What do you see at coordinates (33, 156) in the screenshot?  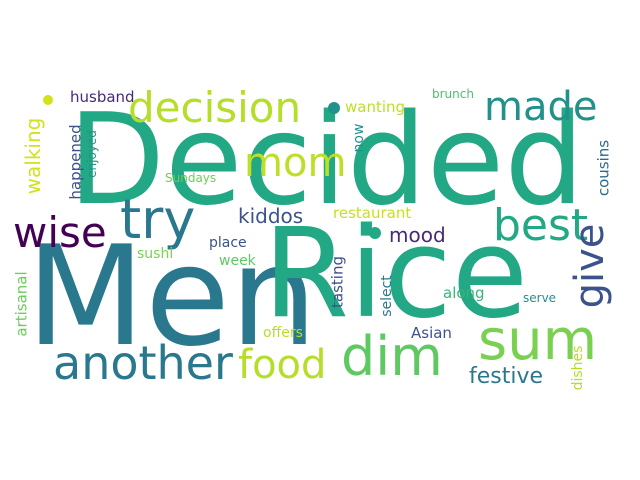 I see `word-walking: walking` at bounding box center [33, 156].